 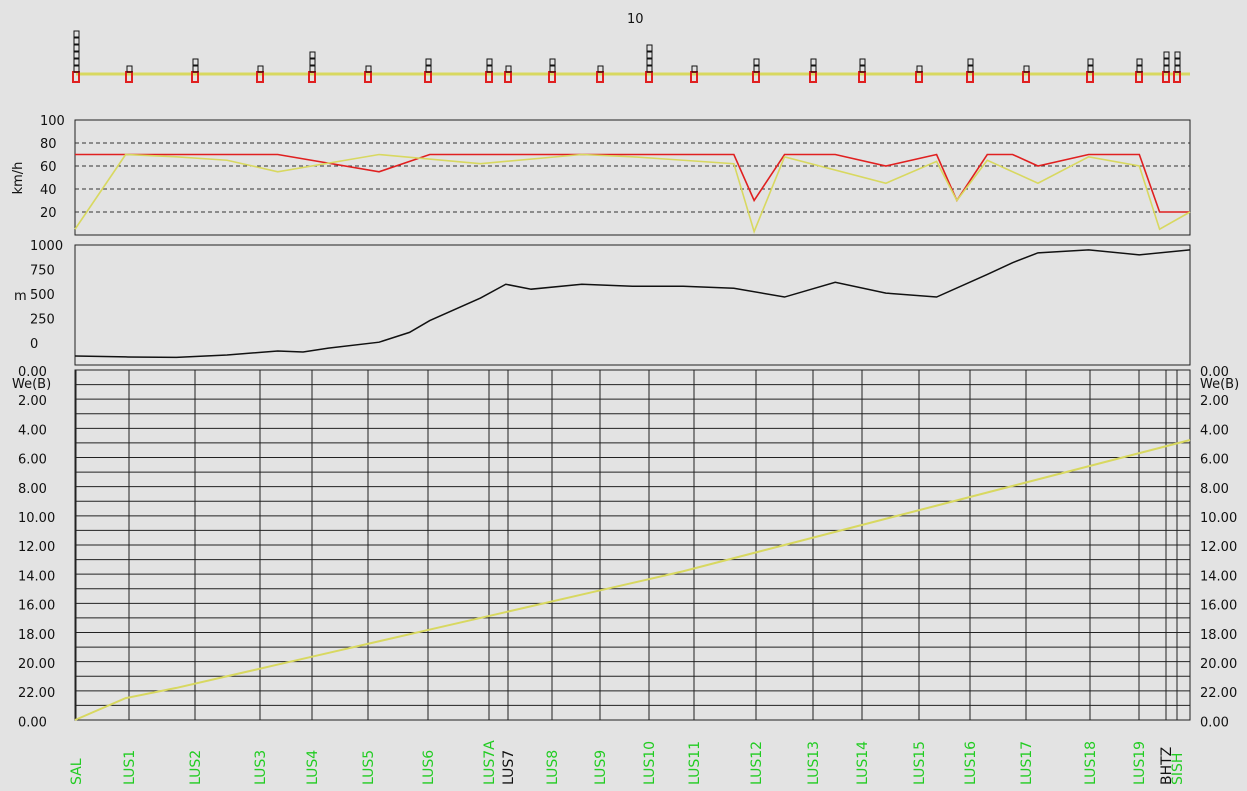 What do you see at coordinates (77, 771) in the screenshot?
I see `station-label: SAL` at bounding box center [77, 771].